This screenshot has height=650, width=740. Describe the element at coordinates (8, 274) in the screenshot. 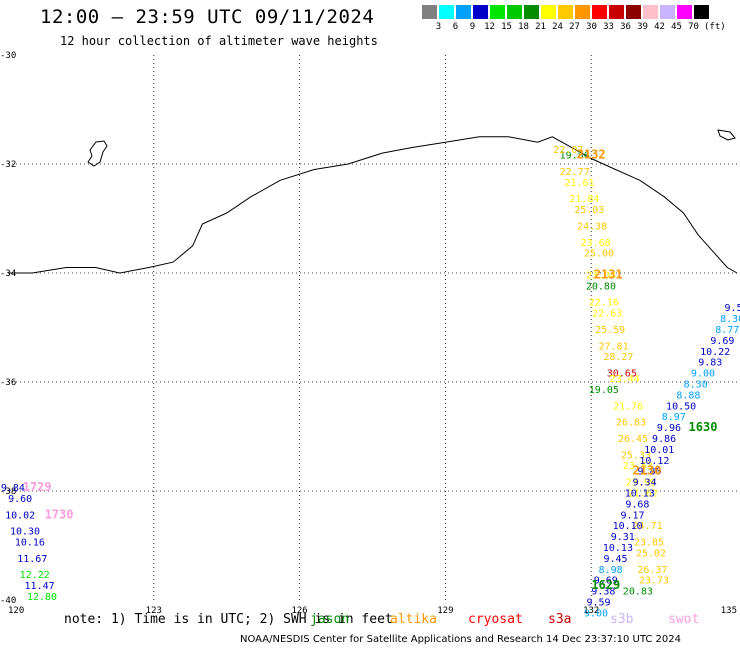

I see `y-tick-label: -34` at that location.